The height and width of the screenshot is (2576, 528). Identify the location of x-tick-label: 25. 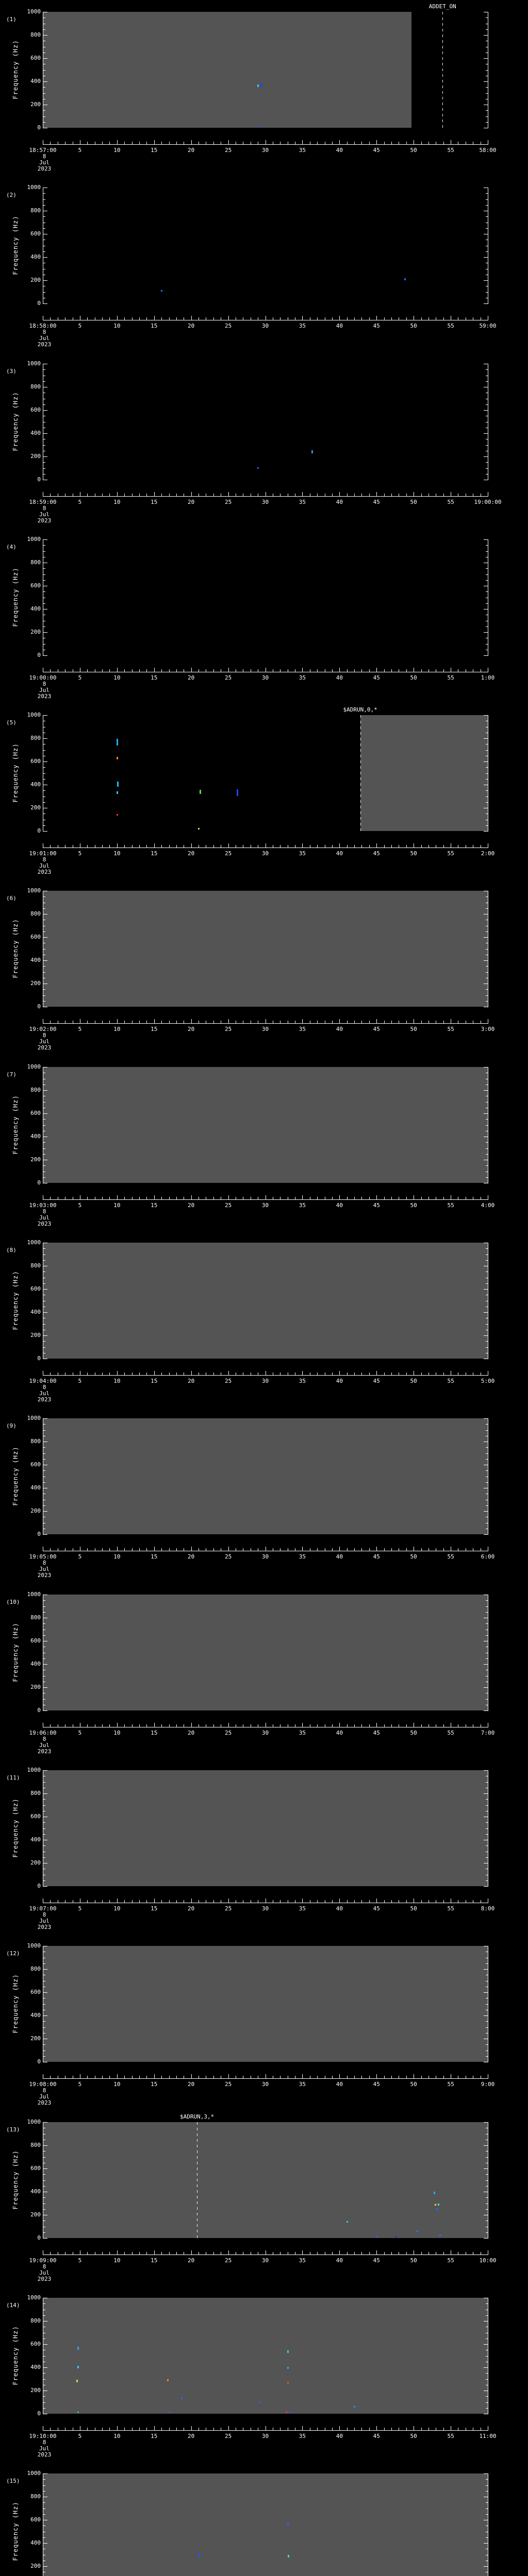
(228, 1733).